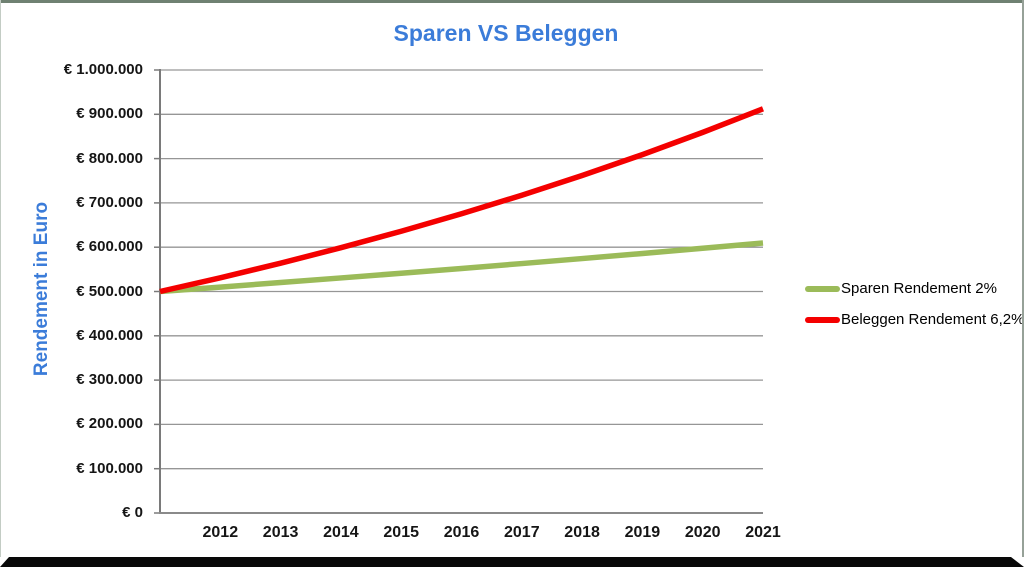 The image size is (1024, 567). What do you see at coordinates (0, 278) in the screenshot?
I see `frame-border-left` at bounding box center [0, 278].